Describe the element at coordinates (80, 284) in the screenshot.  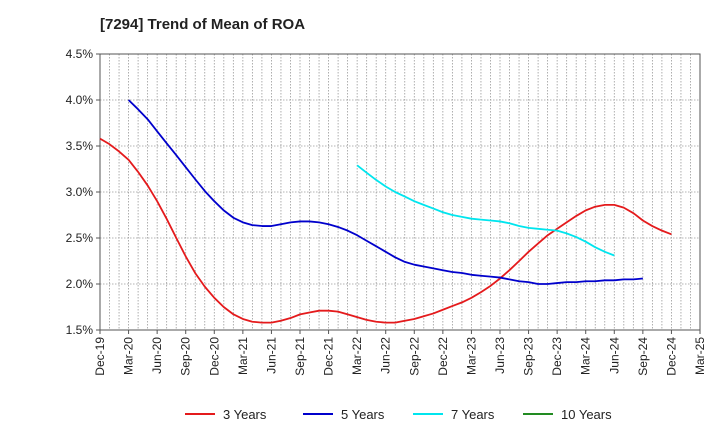
I see `y-tick-label: 2.0%` at that location.